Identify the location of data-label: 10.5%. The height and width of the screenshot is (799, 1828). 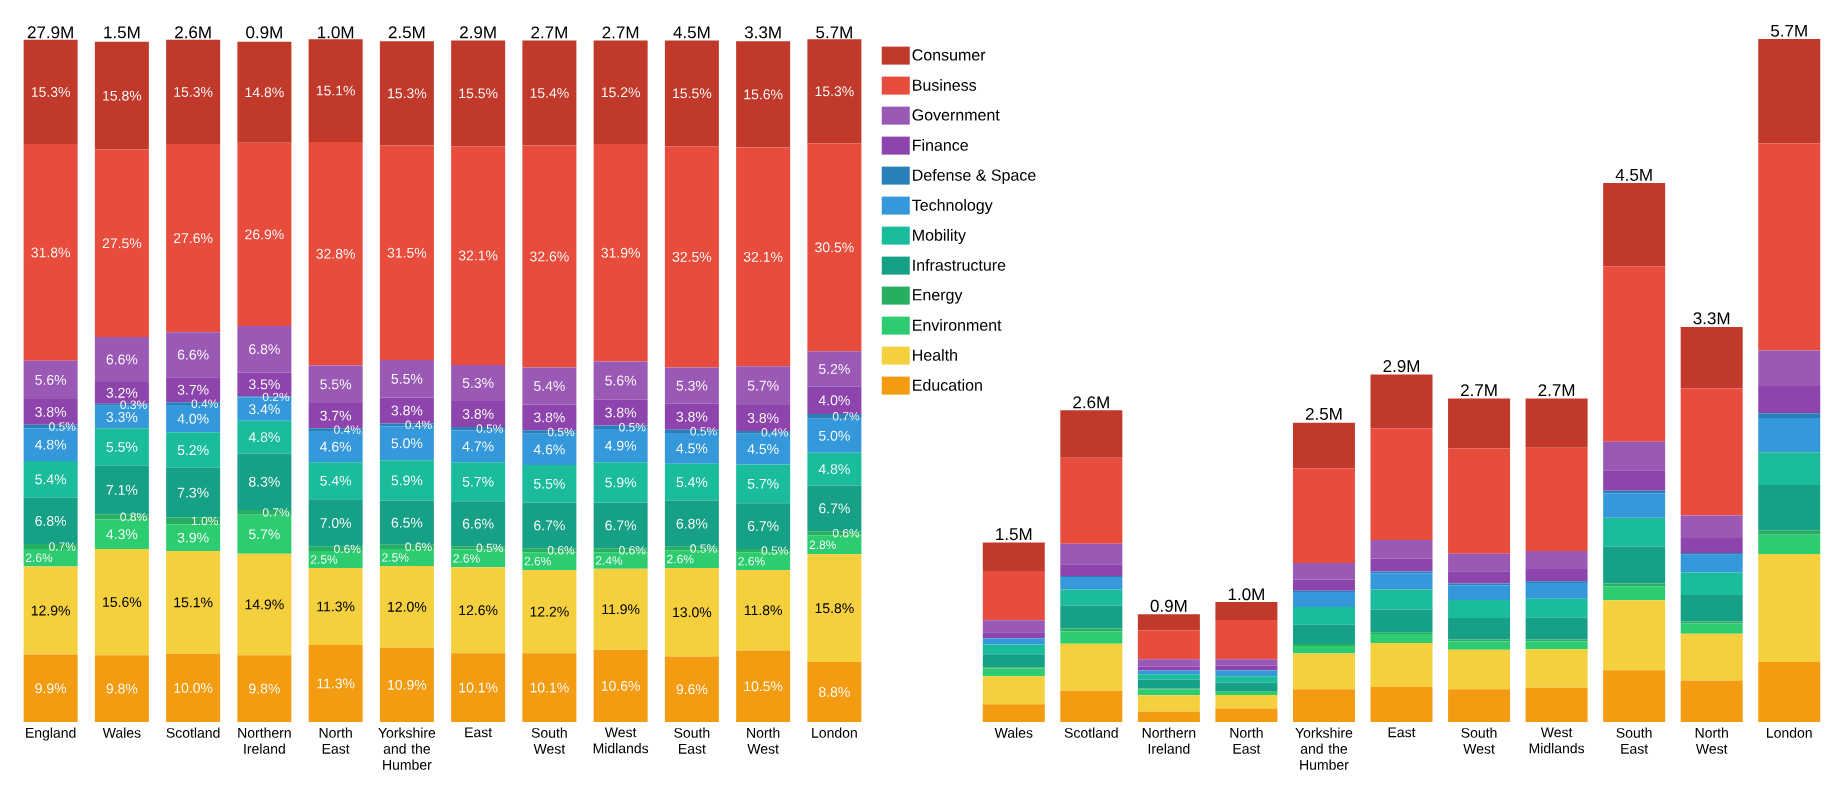
(763, 686).